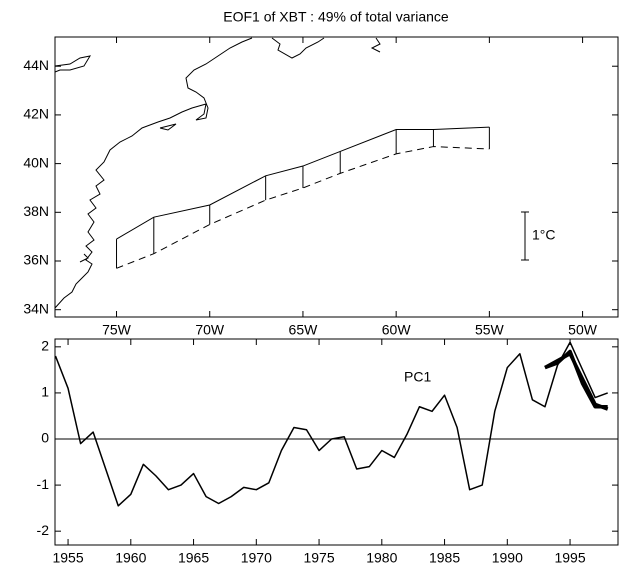 The height and width of the screenshot is (569, 624). What do you see at coordinates (444, 558) in the screenshot?
I see `x-tick-label: 1985` at bounding box center [444, 558].